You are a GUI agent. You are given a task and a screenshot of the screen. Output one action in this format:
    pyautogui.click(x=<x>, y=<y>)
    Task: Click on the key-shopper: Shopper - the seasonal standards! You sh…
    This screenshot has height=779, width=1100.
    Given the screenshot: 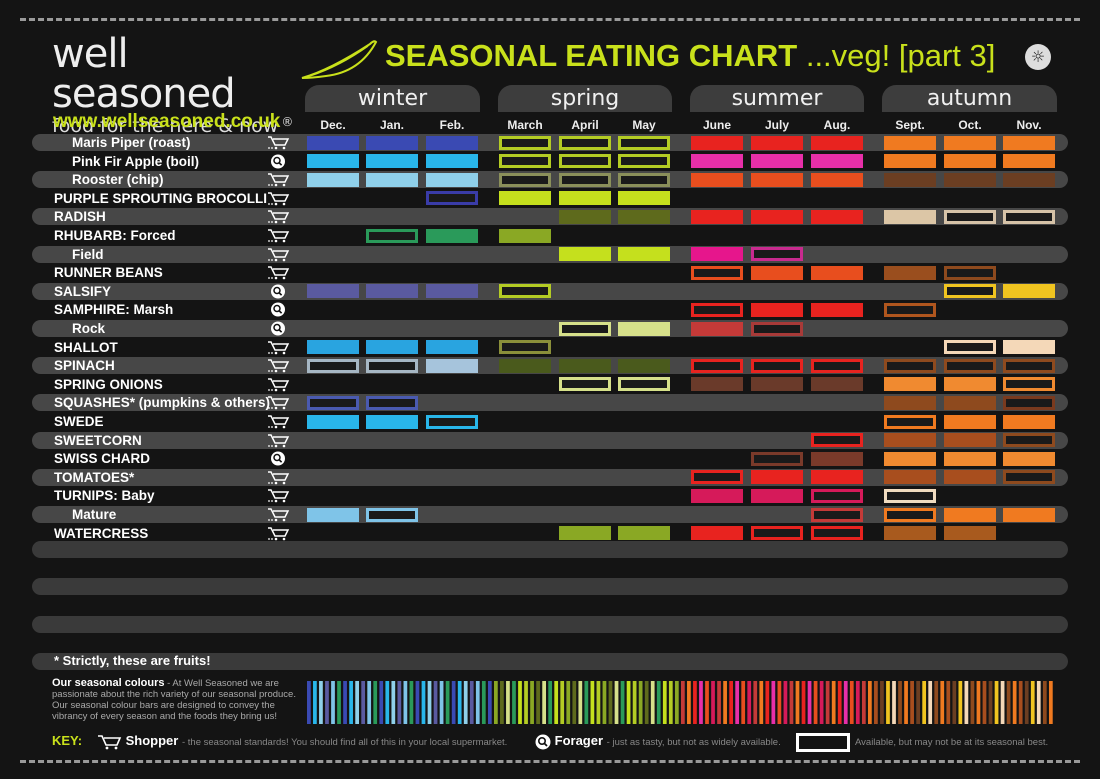 What is the action you would take?
    pyautogui.click(x=301, y=741)
    